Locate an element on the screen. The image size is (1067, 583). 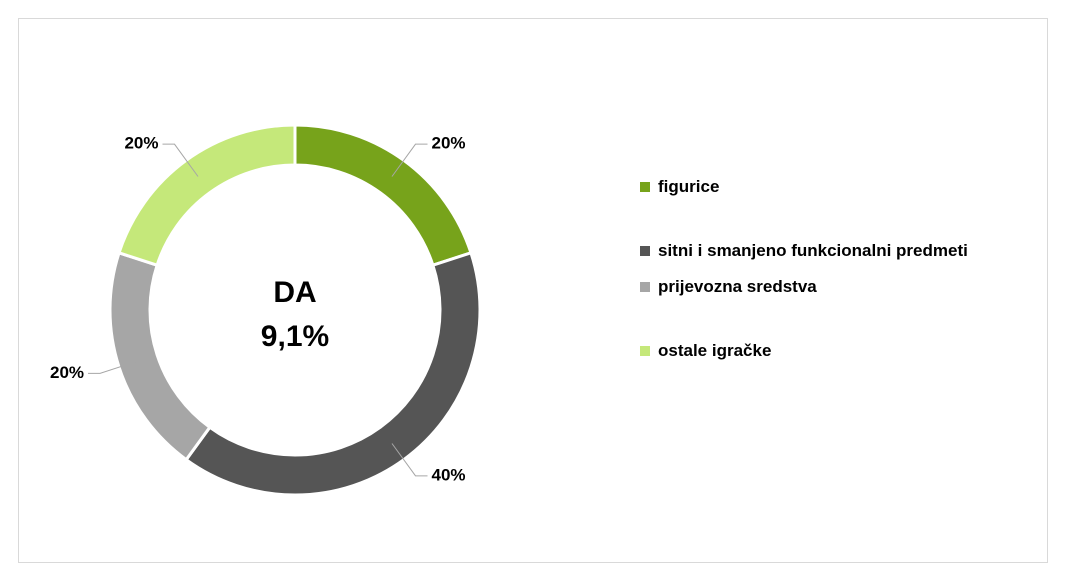
legend-label: ostale igračke is located at coordinates (715, 350).